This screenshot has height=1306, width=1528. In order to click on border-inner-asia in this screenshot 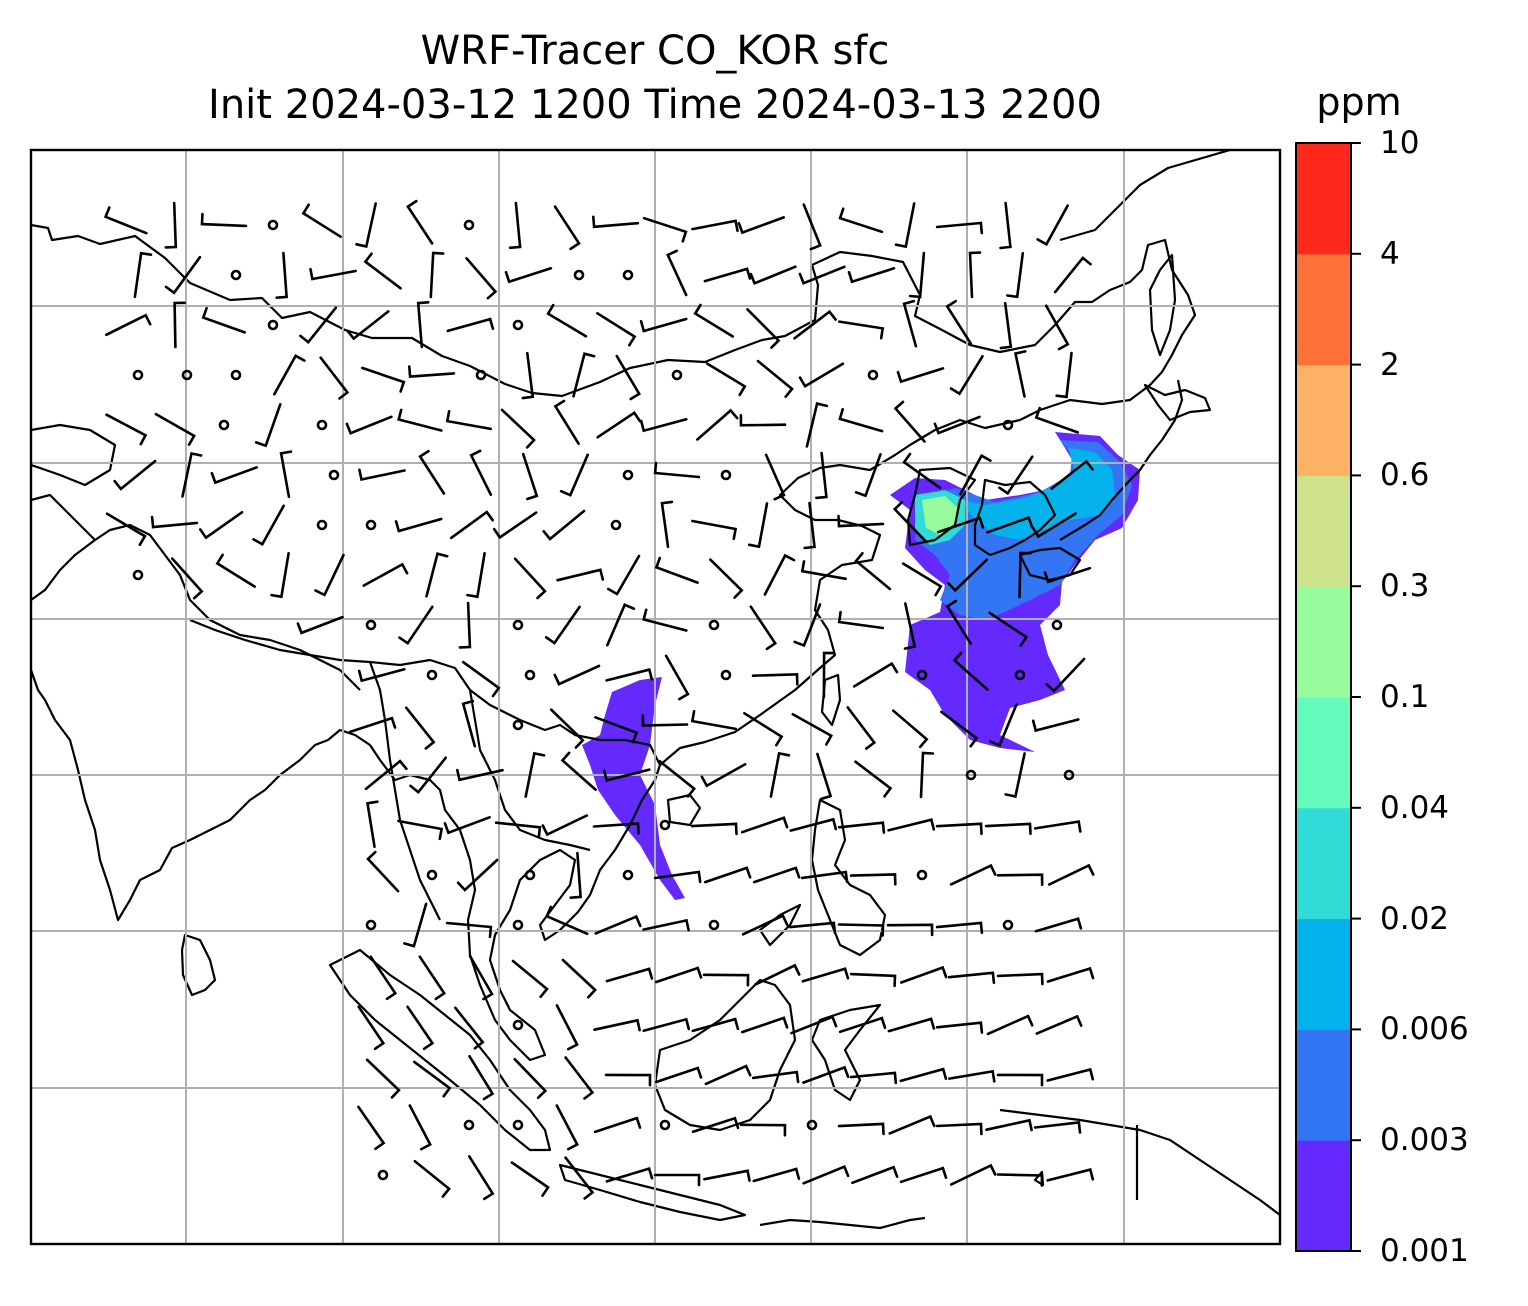, I will do `click(74, 455)`.